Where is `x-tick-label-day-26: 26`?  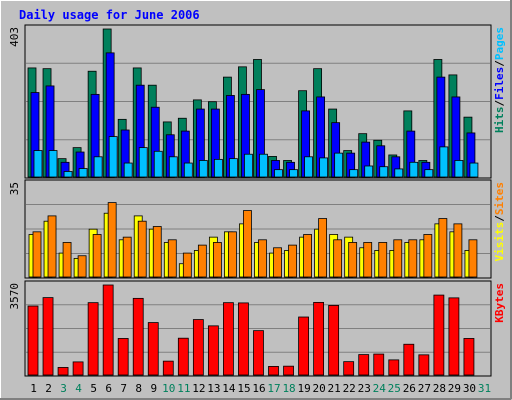 x-tick-label-day-26: 26 is located at coordinates (409, 388).